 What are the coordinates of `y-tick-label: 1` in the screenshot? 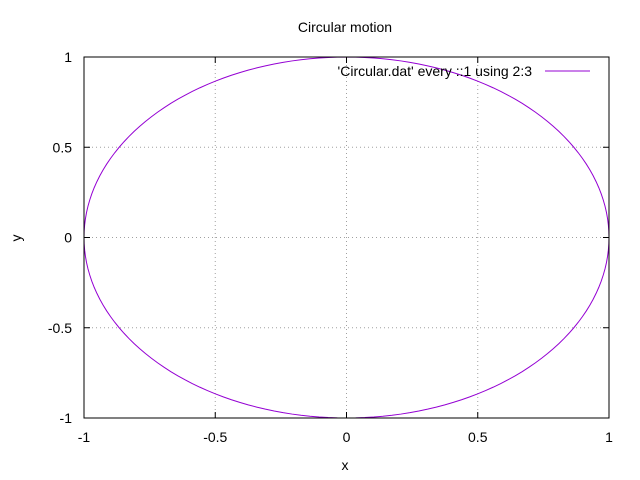 It's located at (68, 57).